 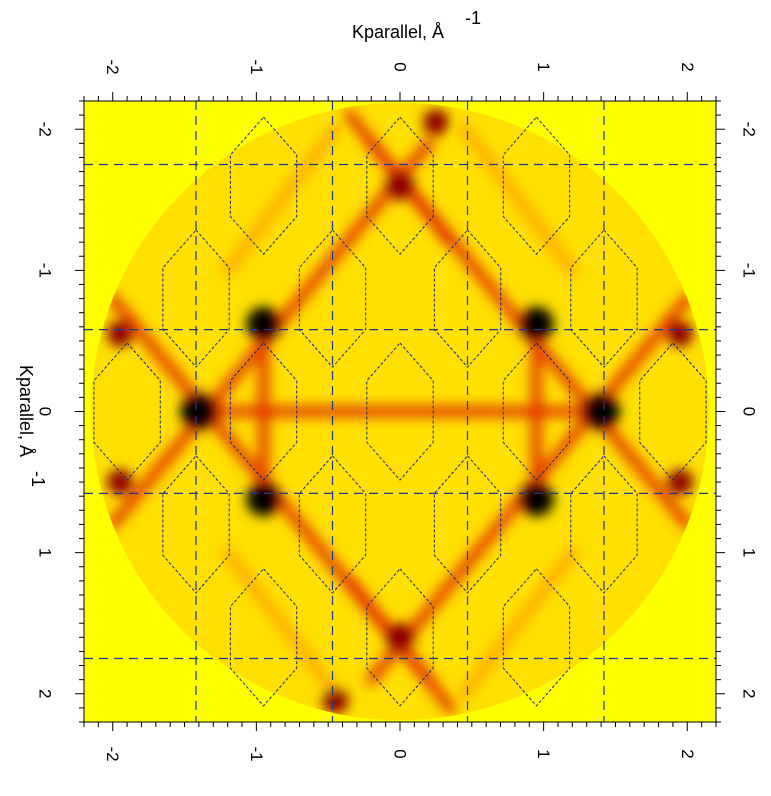 What do you see at coordinates (687, 753) in the screenshot?
I see `x-tick-label-bottom: 2` at bounding box center [687, 753].